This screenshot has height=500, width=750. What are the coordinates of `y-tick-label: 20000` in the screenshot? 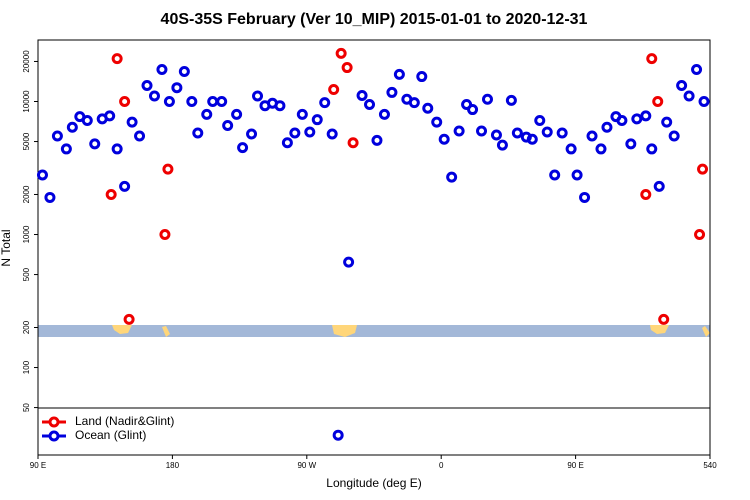 It's located at (26, 61).